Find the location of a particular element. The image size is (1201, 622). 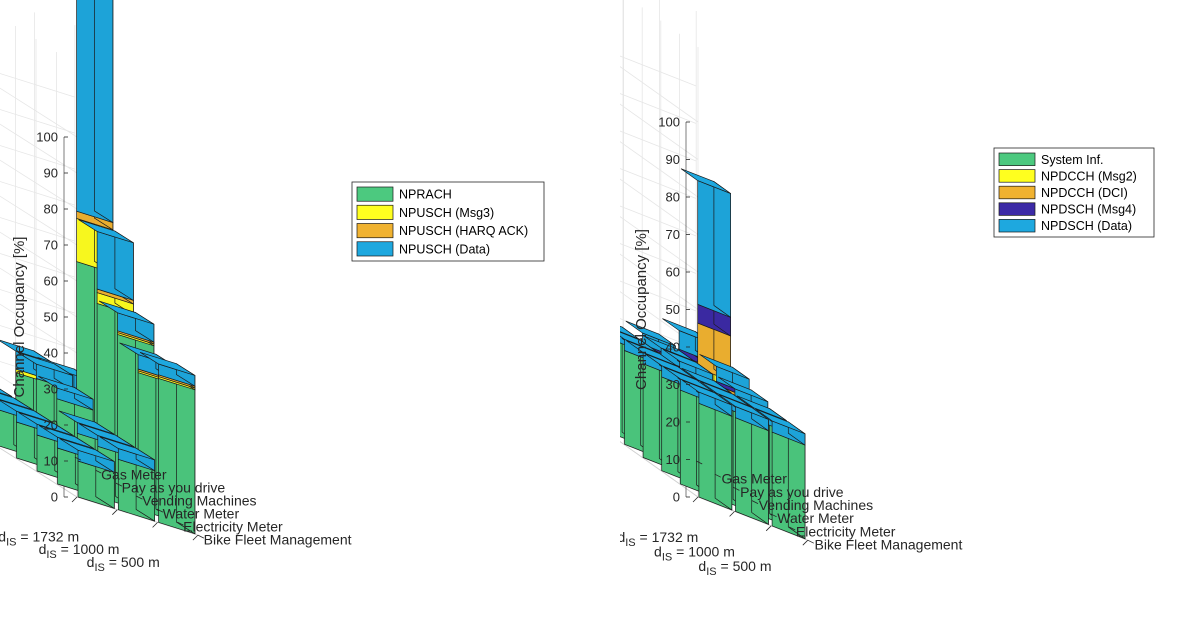

legend-entry: NPUSCH (HARQ ACK) is located at coordinates (463, 231).